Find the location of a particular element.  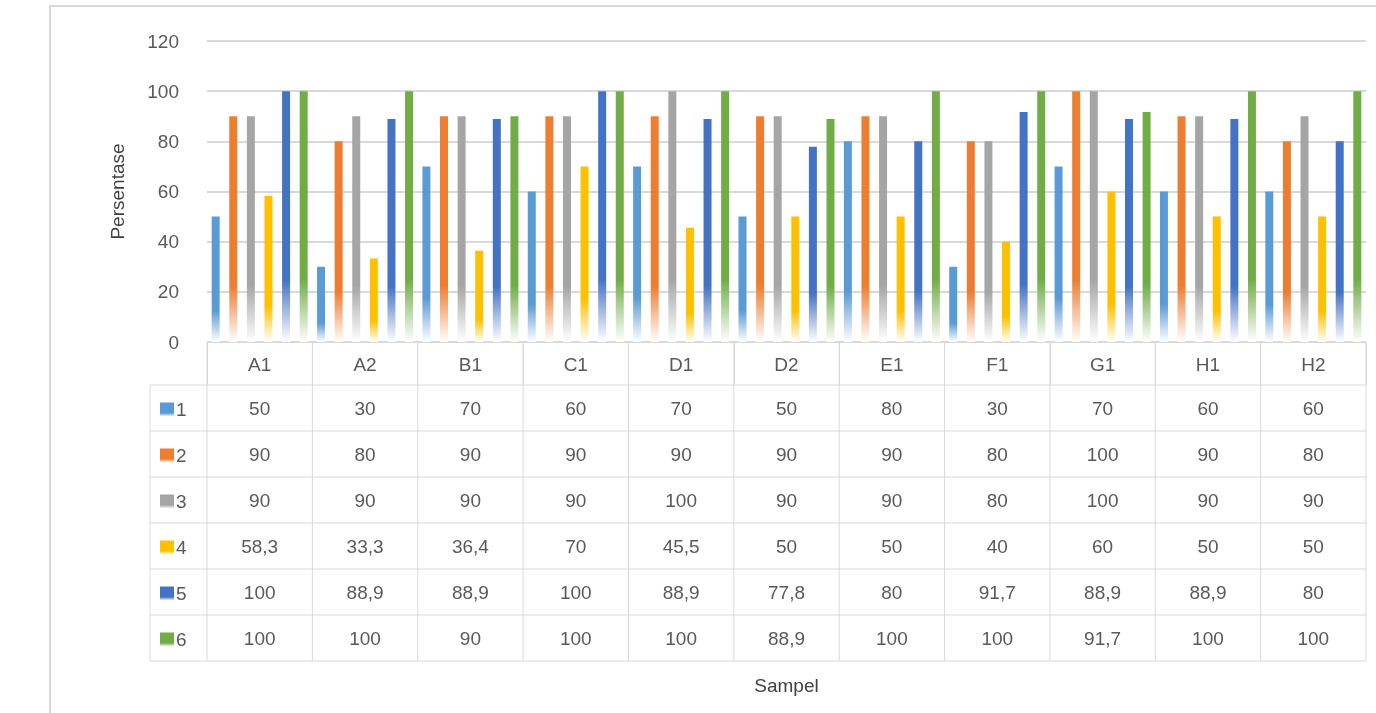

x-tick-label: B1 is located at coordinates (470, 364).